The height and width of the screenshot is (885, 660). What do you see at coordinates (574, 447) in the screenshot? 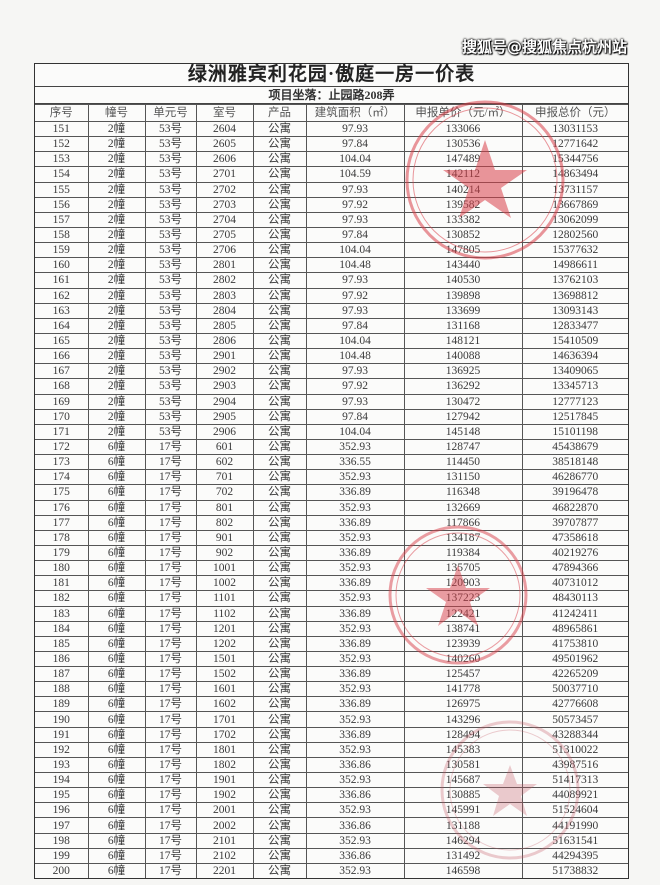
I see `total-price-cell: 45438679` at bounding box center [574, 447].